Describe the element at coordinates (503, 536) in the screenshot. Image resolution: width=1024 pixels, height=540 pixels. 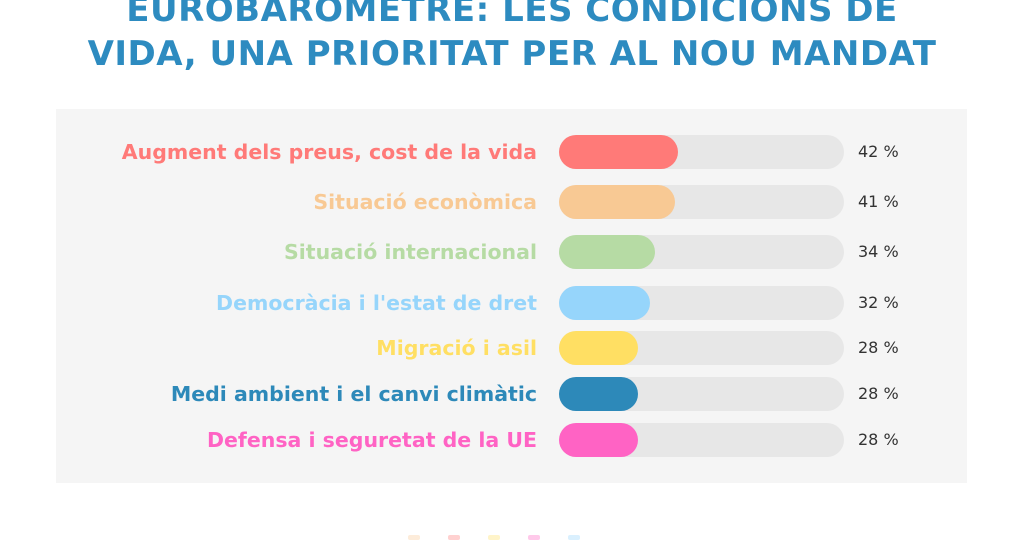
I see `footer-logo-fragment` at that location.